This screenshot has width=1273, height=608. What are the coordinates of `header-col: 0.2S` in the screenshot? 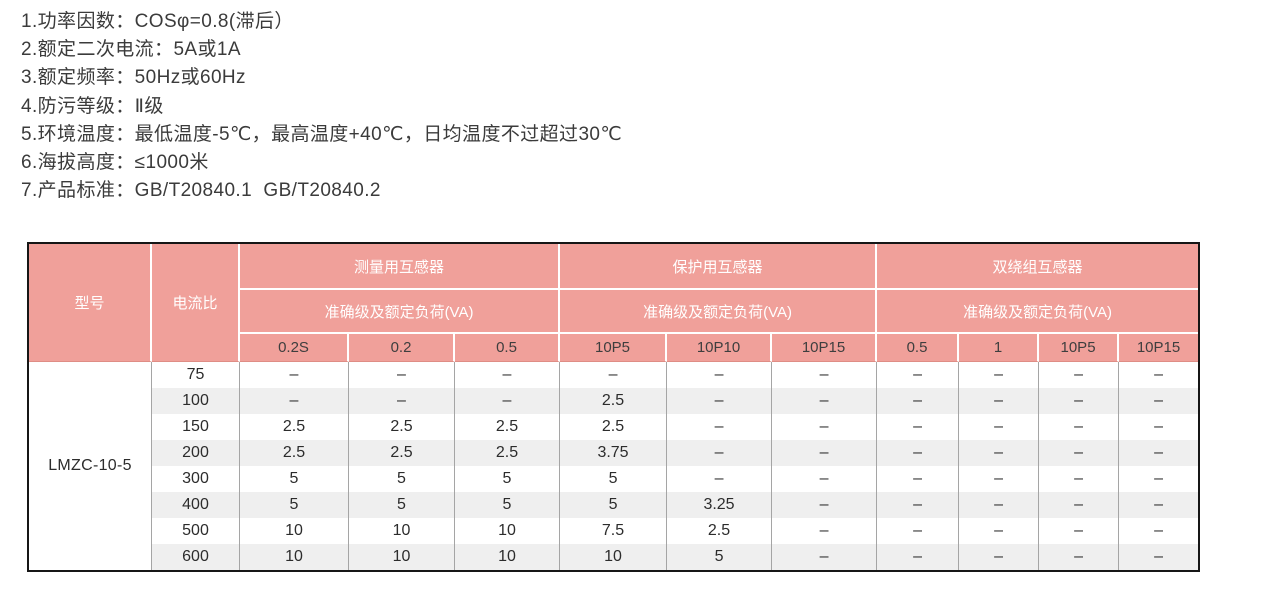 It's located at (294, 348).